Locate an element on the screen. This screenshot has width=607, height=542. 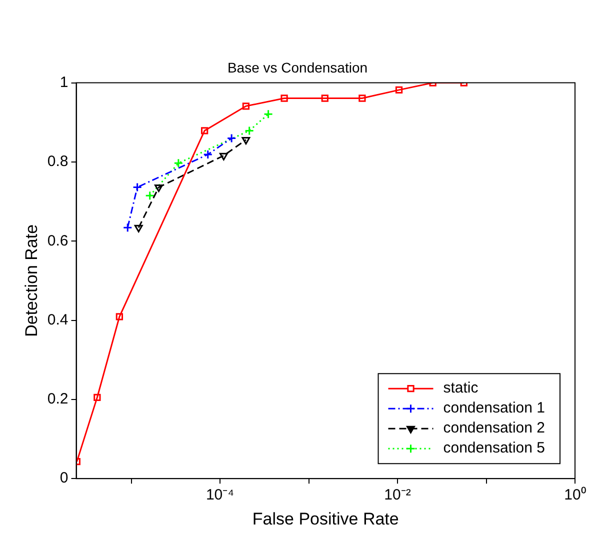
legend-label: condensation 1 is located at coordinates (494, 408).